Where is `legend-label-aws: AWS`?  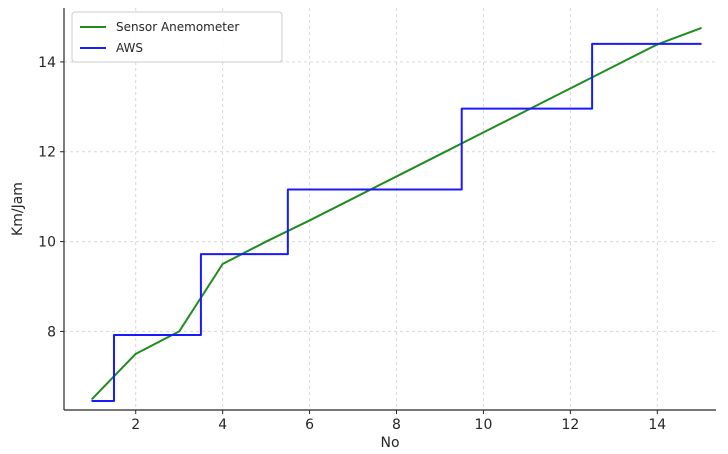
legend-label-aws: AWS is located at coordinates (129, 48).